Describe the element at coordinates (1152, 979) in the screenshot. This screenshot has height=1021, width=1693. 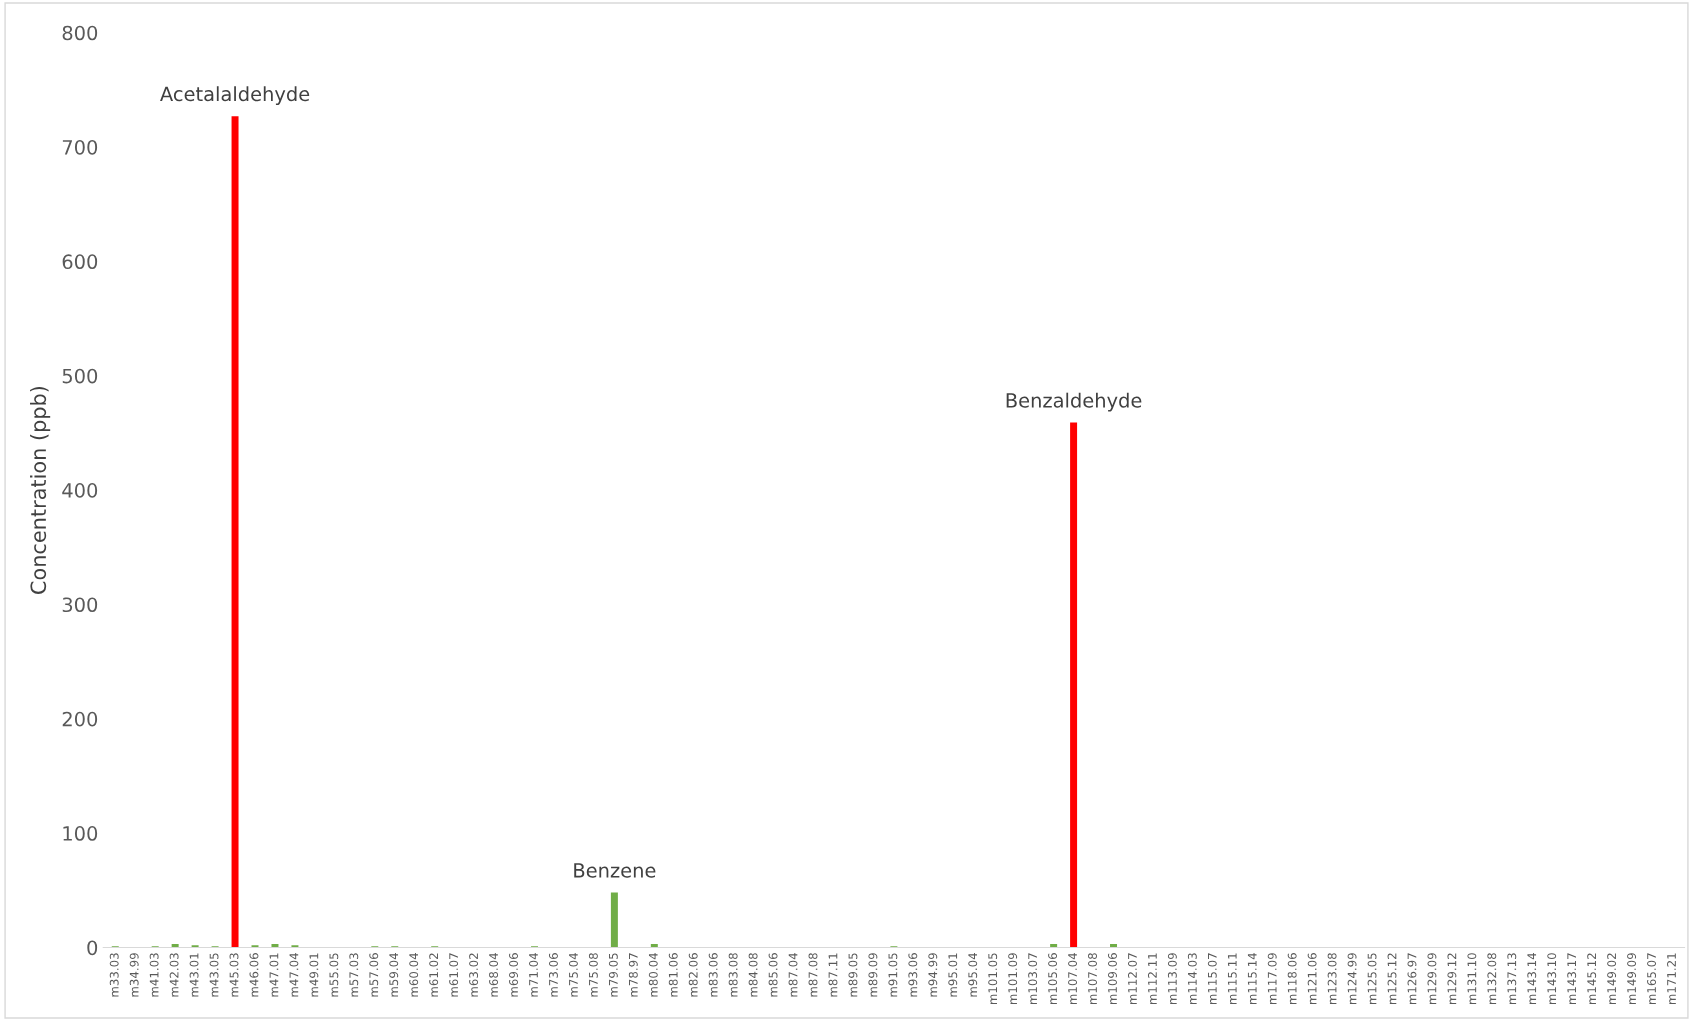
I see `x-tick-label: m112.11` at that location.